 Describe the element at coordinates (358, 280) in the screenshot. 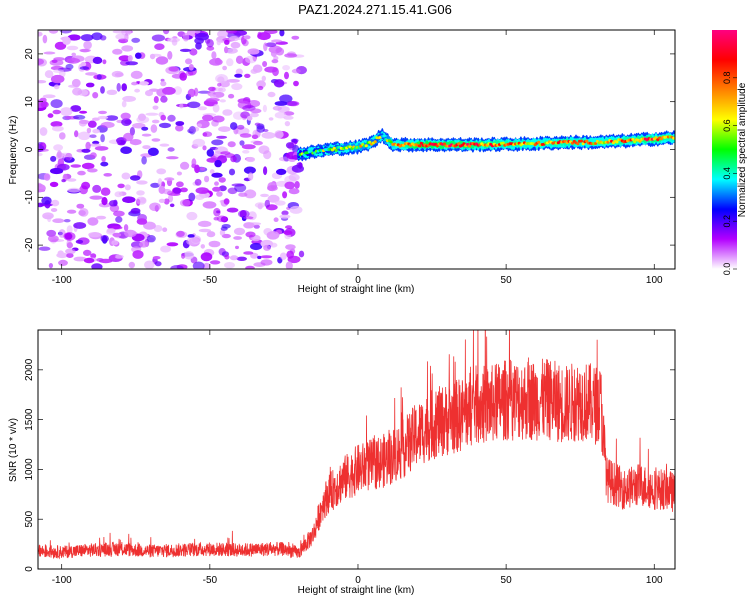

I see `x-tick-label: 0` at that location.